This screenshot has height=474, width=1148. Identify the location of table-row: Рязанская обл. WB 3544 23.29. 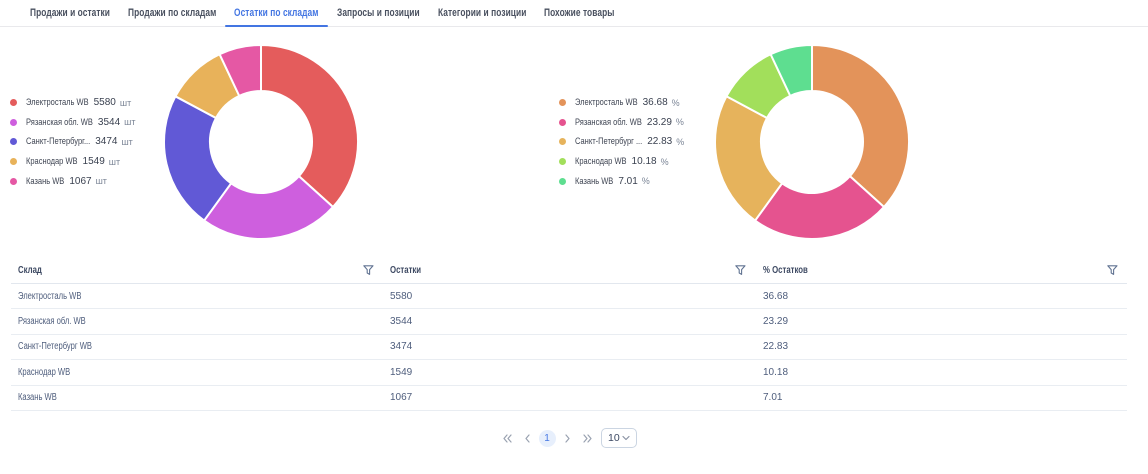
(569, 322).